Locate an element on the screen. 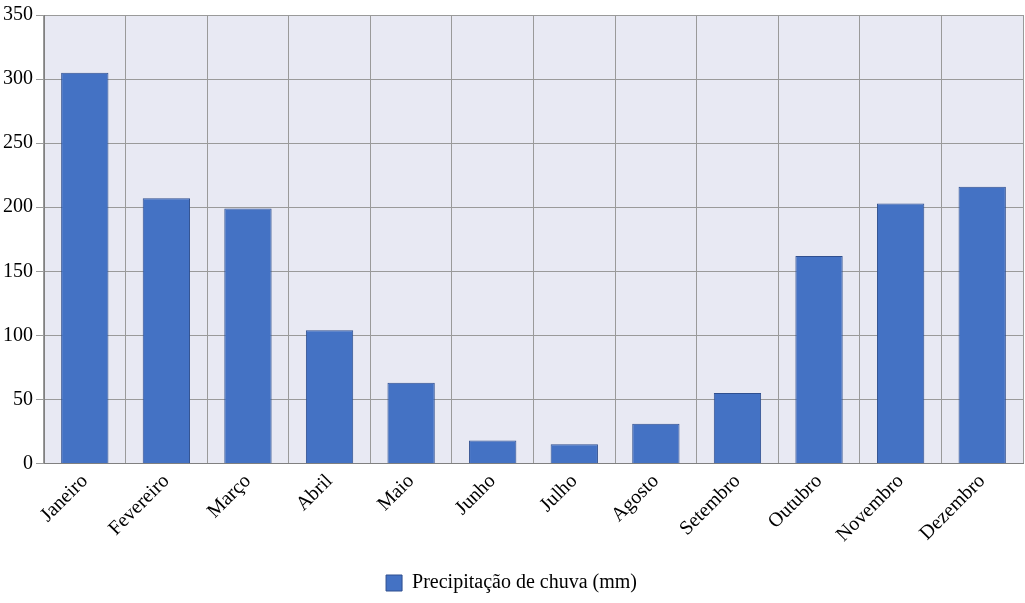 The height and width of the screenshot is (603, 1025). y-tick-label: 50 is located at coordinates (23, 397).